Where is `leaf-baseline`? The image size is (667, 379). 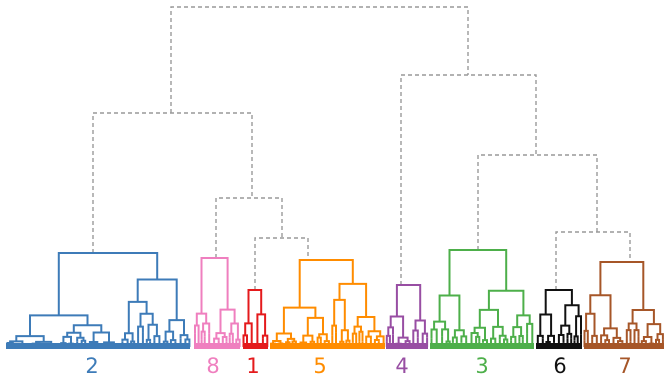 leaf-baseline is located at coordinates (335, 346).